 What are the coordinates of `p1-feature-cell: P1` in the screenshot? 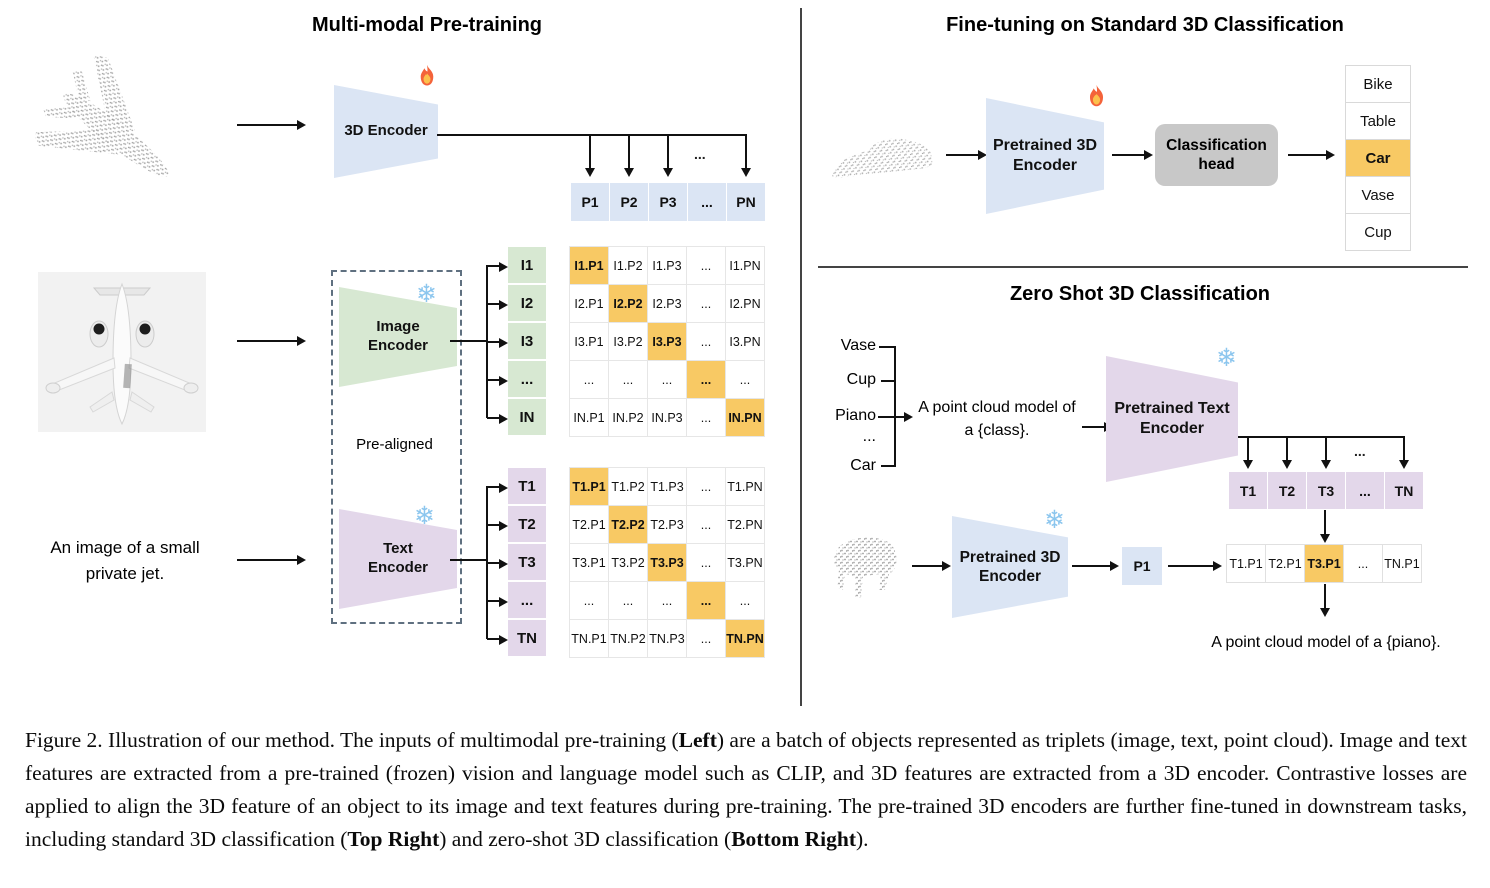 It's located at (1142, 566).